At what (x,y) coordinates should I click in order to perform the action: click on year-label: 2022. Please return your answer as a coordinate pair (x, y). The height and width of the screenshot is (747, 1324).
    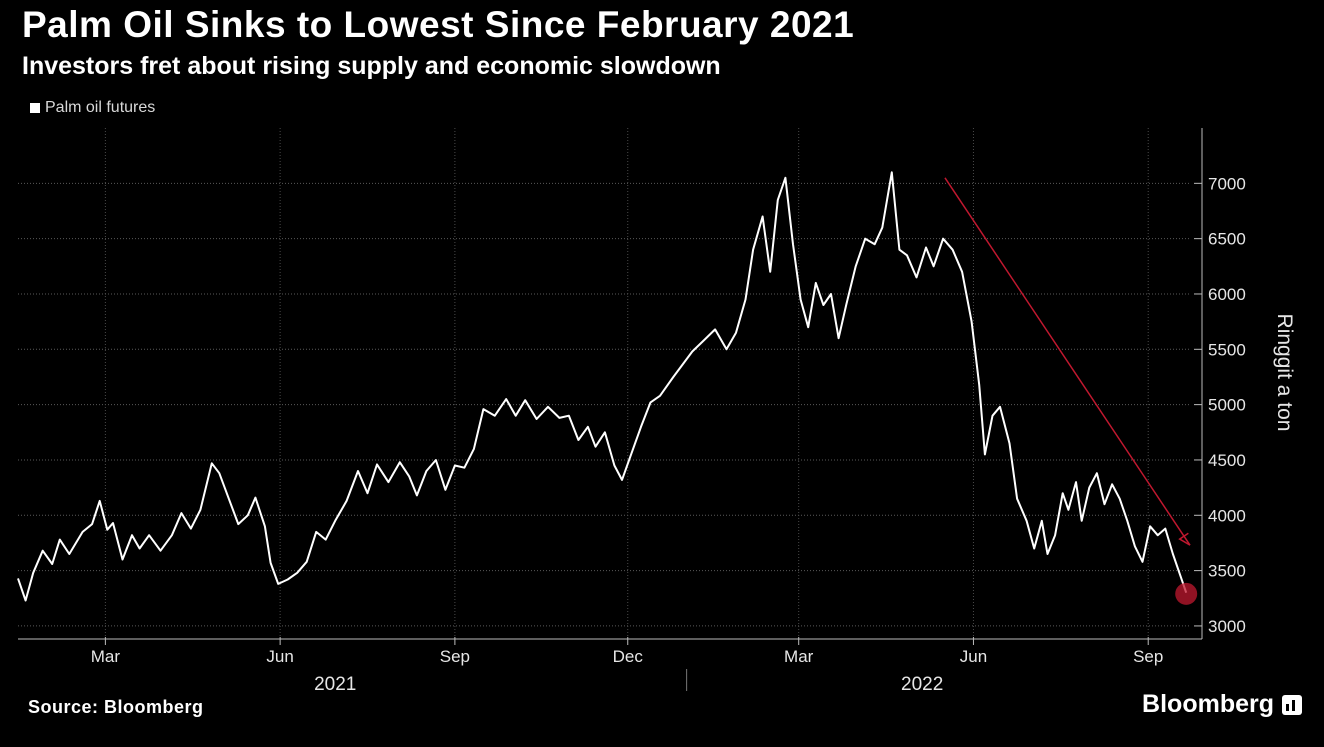
    Looking at the image, I should click on (922, 684).